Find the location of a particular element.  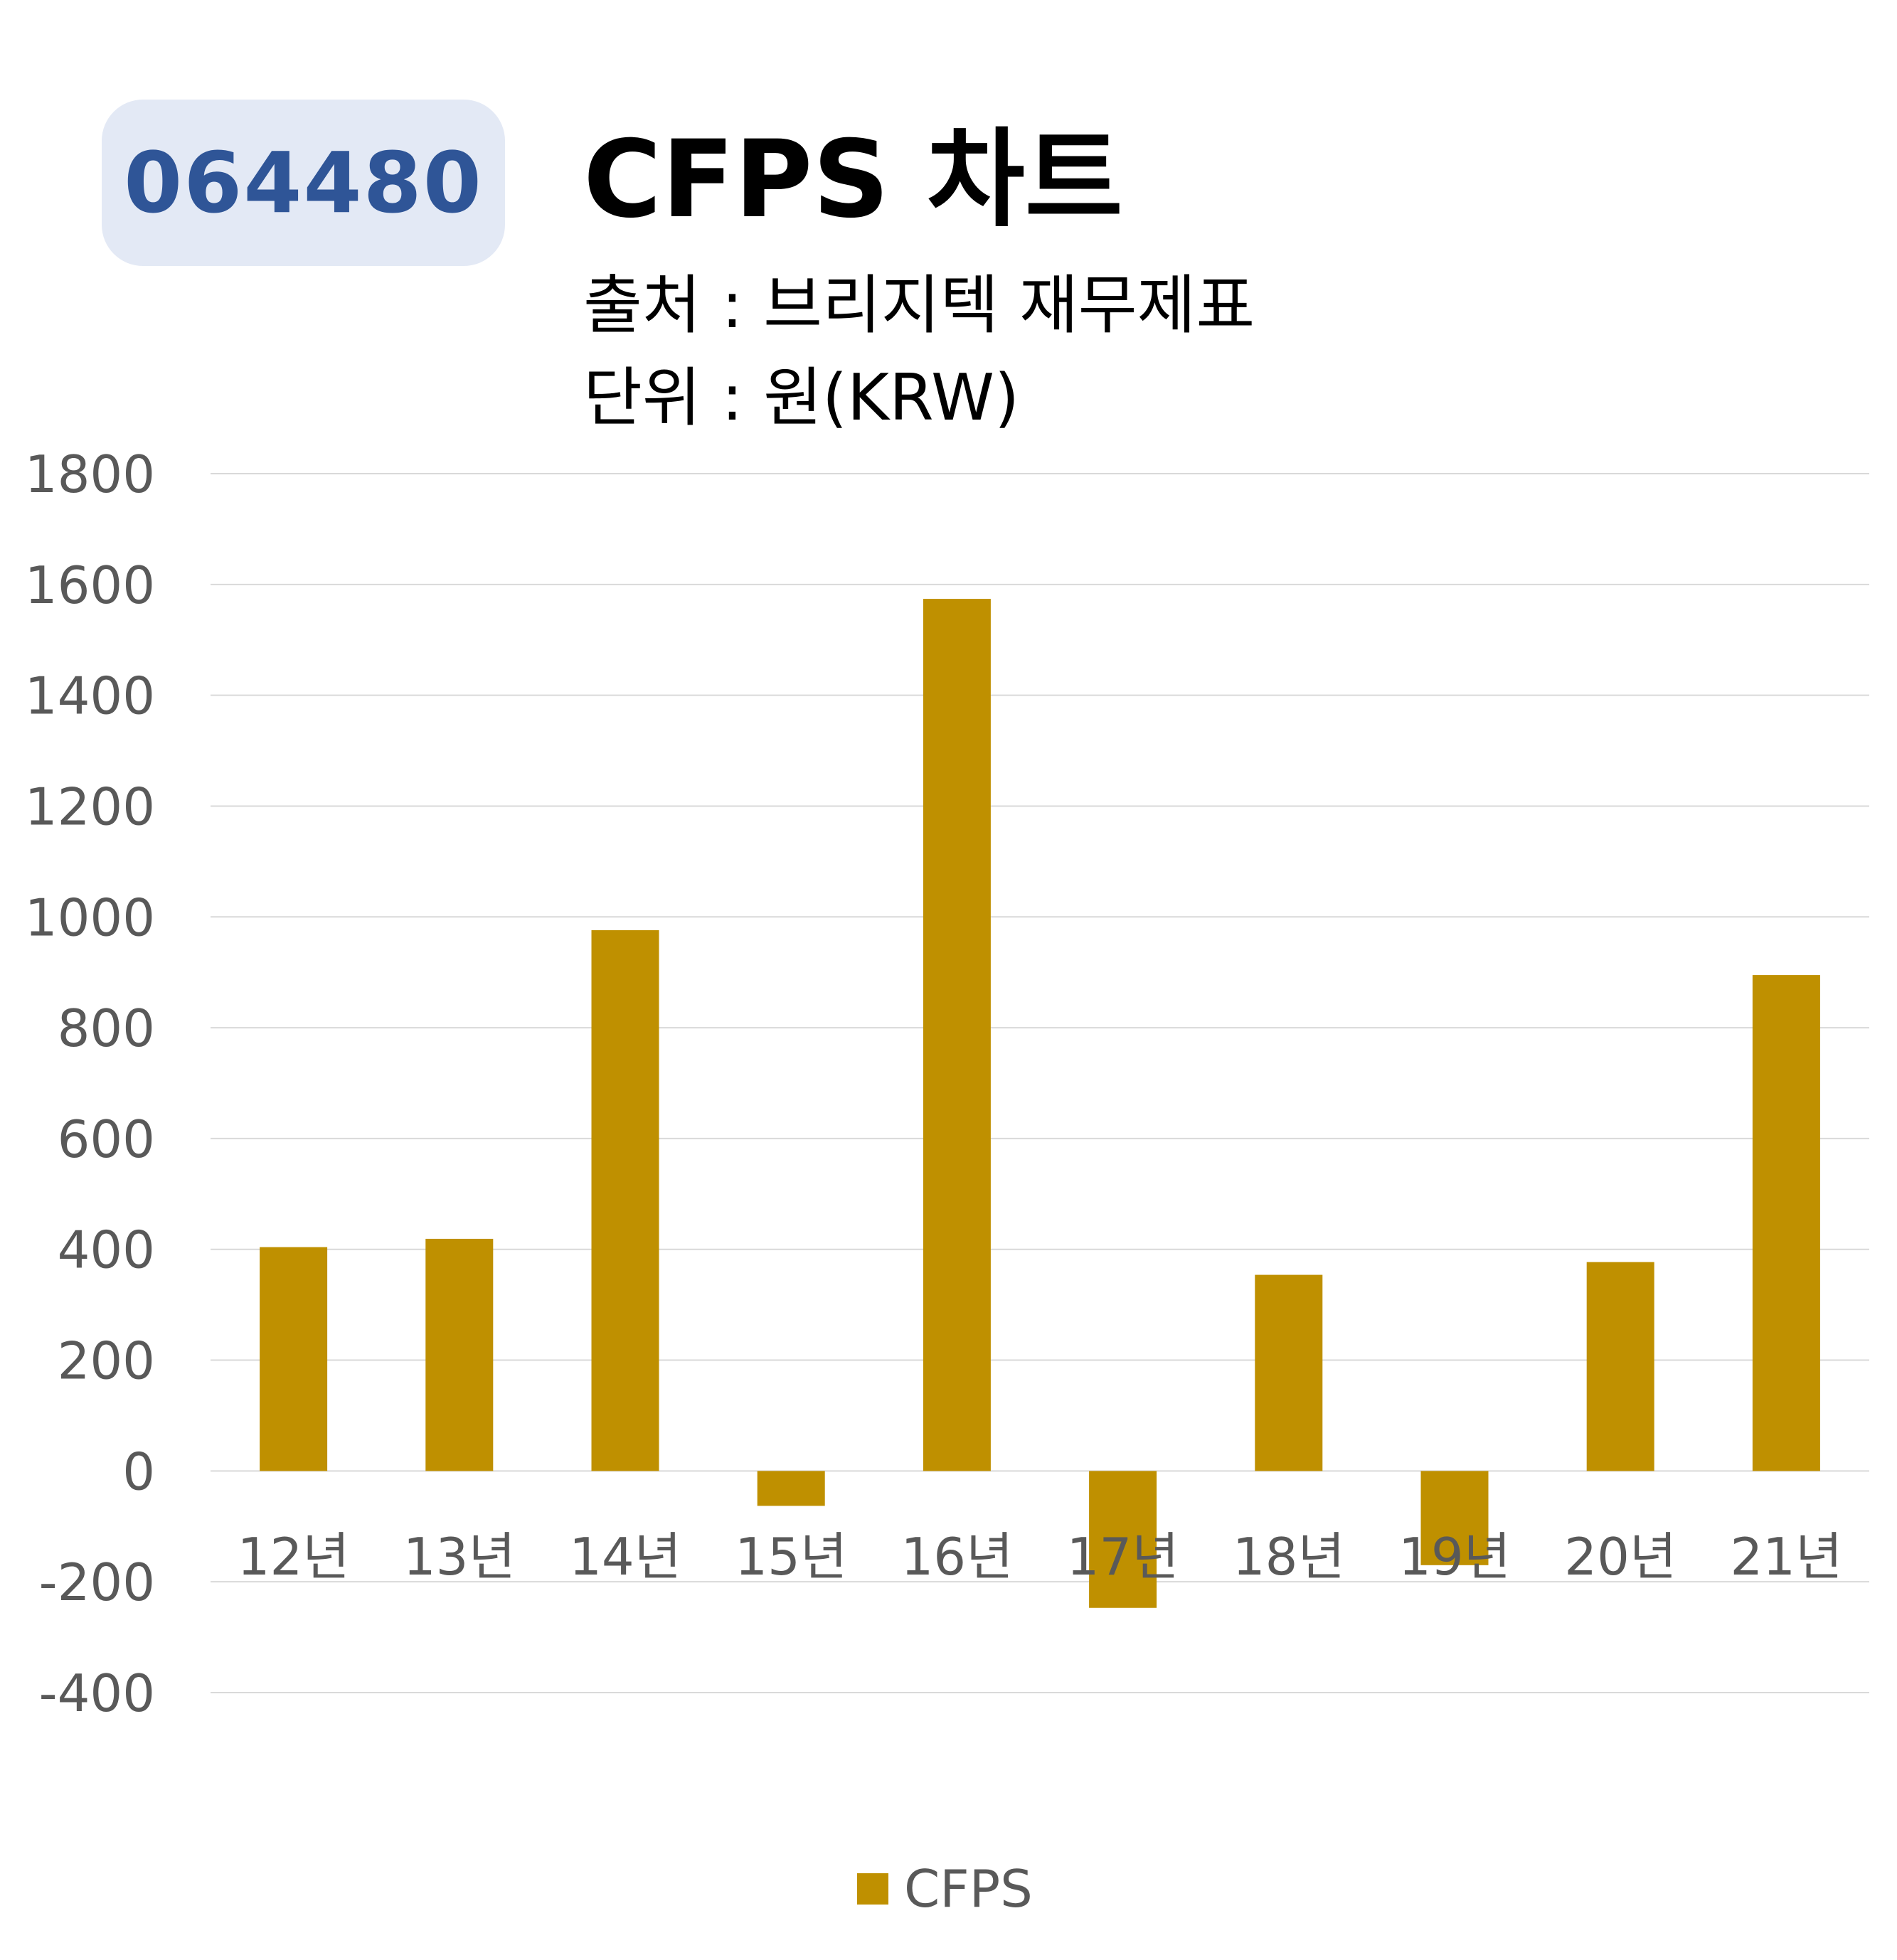

y-tick-label-200: 200 is located at coordinates (107, 1361).